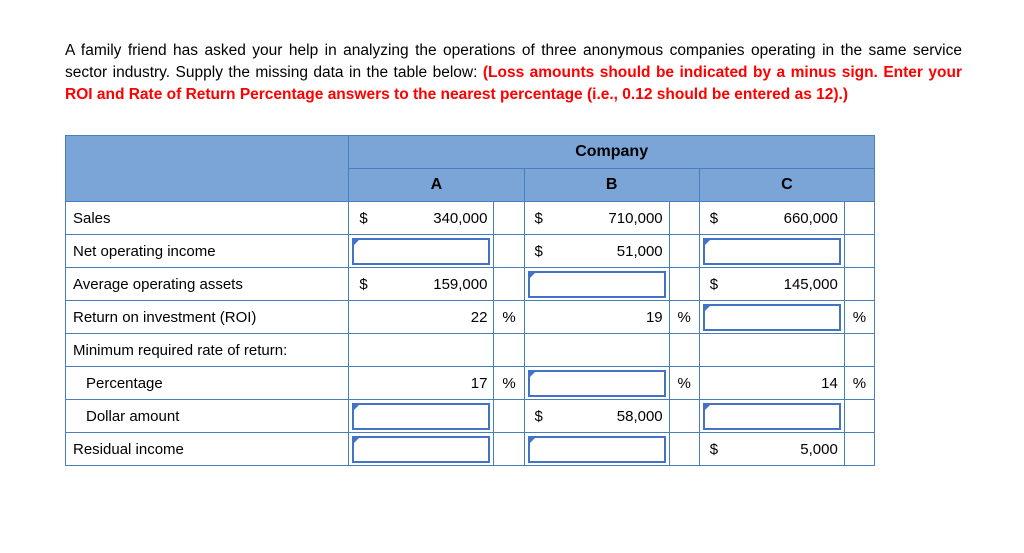 The image size is (1024, 553). What do you see at coordinates (207, 168) in the screenshot?
I see `corner-header-cell` at bounding box center [207, 168].